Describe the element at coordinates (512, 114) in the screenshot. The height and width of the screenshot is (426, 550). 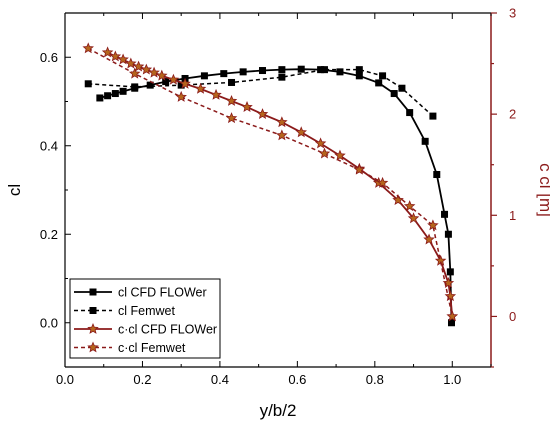
I see `y2-tick-label: 2` at that location.